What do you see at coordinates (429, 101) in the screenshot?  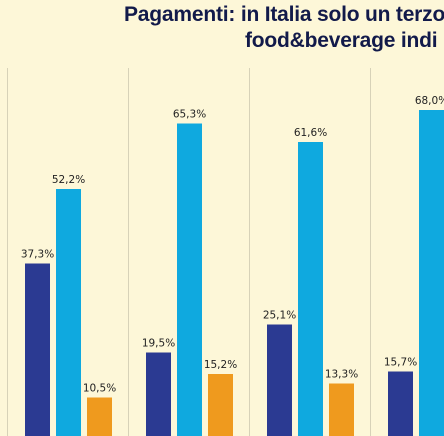 I see `data-label-series-1-cat-3: 68,0%` at bounding box center [429, 101].